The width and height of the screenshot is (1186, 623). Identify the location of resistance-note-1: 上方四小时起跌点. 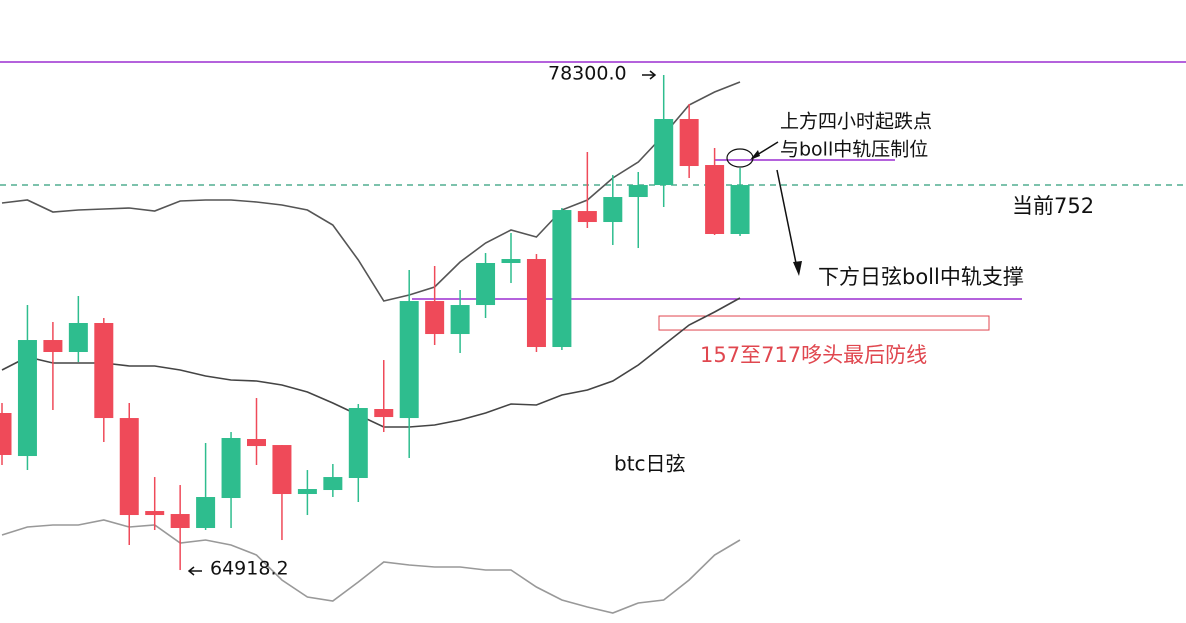
(856, 122).